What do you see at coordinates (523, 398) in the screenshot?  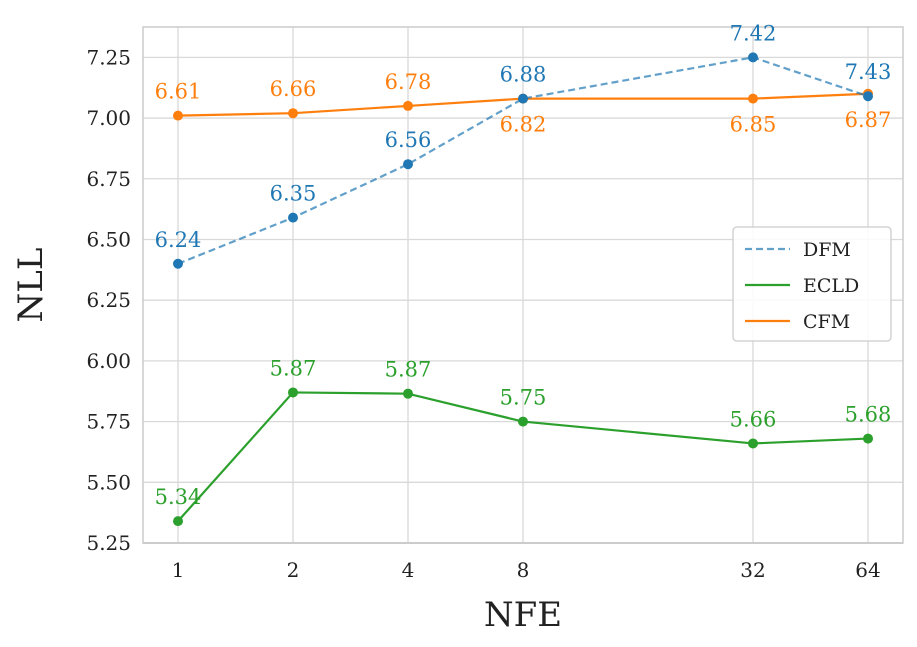 I see `data-label-ecld: 5.75` at bounding box center [523, 398].